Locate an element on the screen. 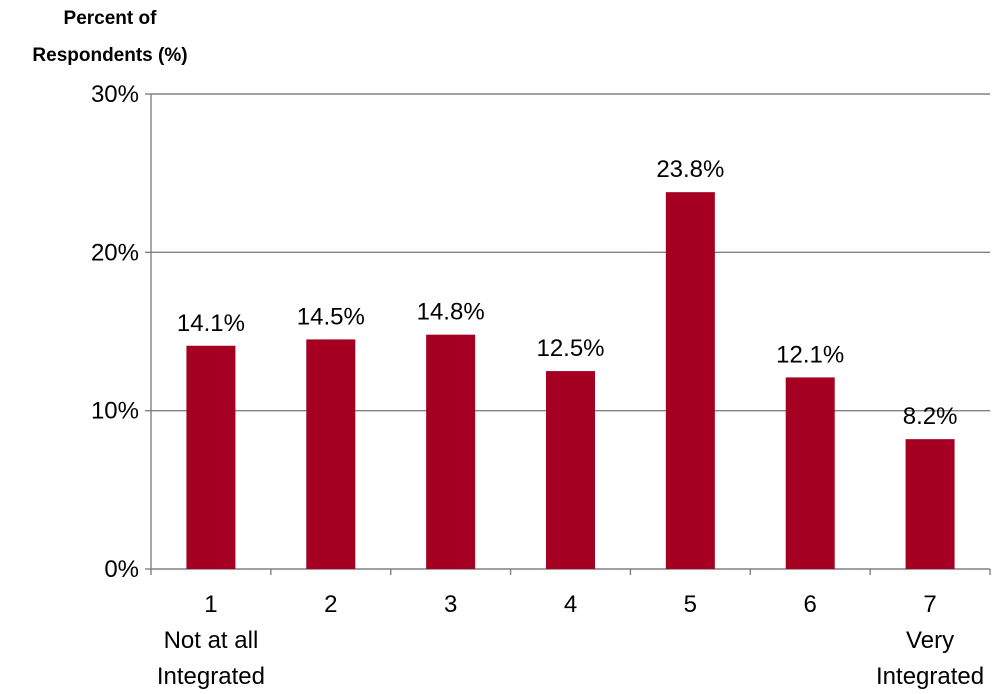 The image size is (1000, 694). y-tick-label: 20% is located at coordinates (115, 252).